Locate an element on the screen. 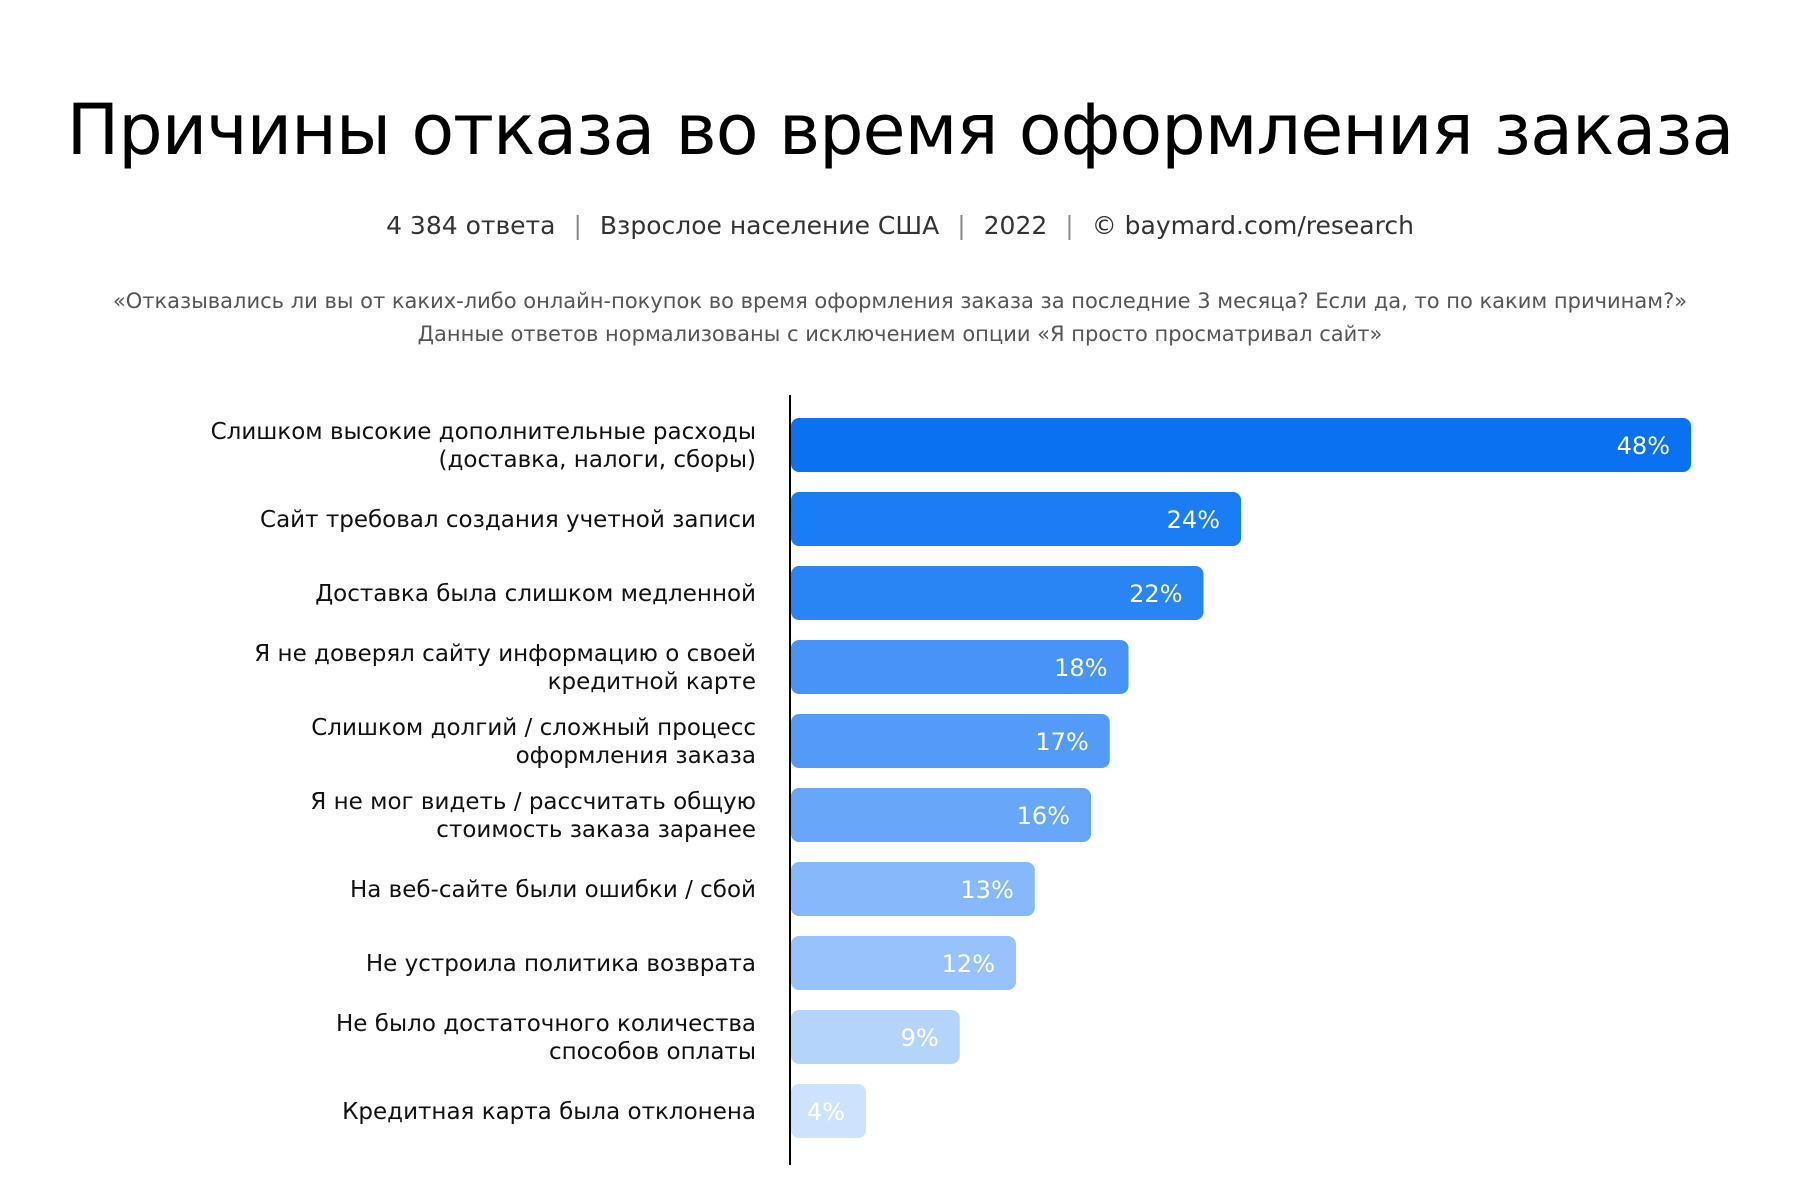 The width and height of the screenshot is (1800, 1200). bar-value-label: 22% is located at coordinates (1155, 594).